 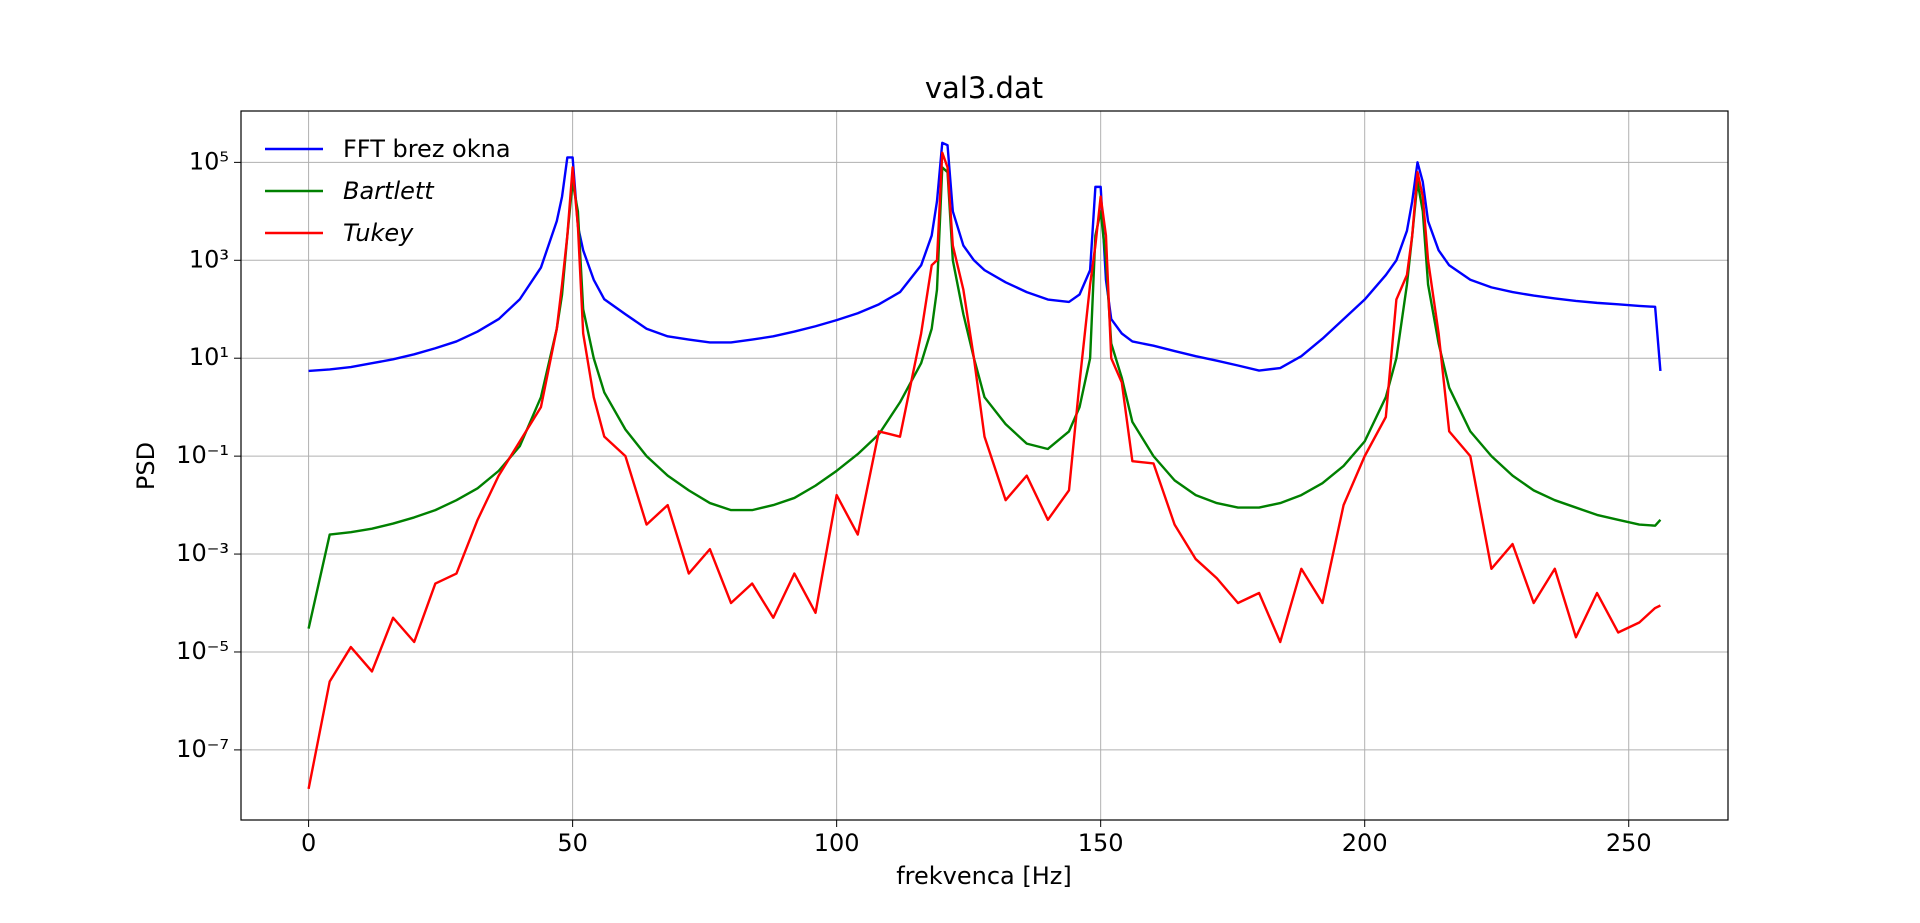 I want to click on legend-label: Bartlett, so click(x=389, y=191).